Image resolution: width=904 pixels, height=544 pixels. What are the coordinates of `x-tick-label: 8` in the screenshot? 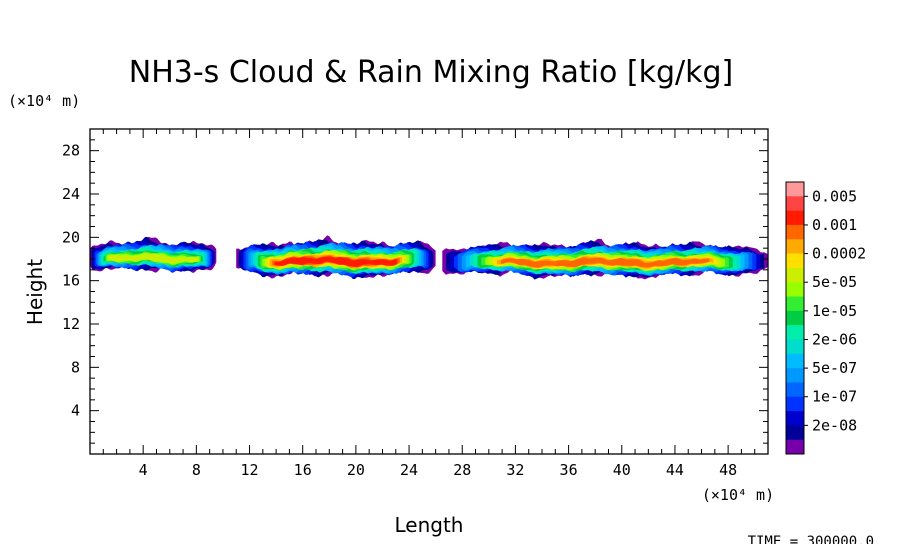 It's located at (196, 470).